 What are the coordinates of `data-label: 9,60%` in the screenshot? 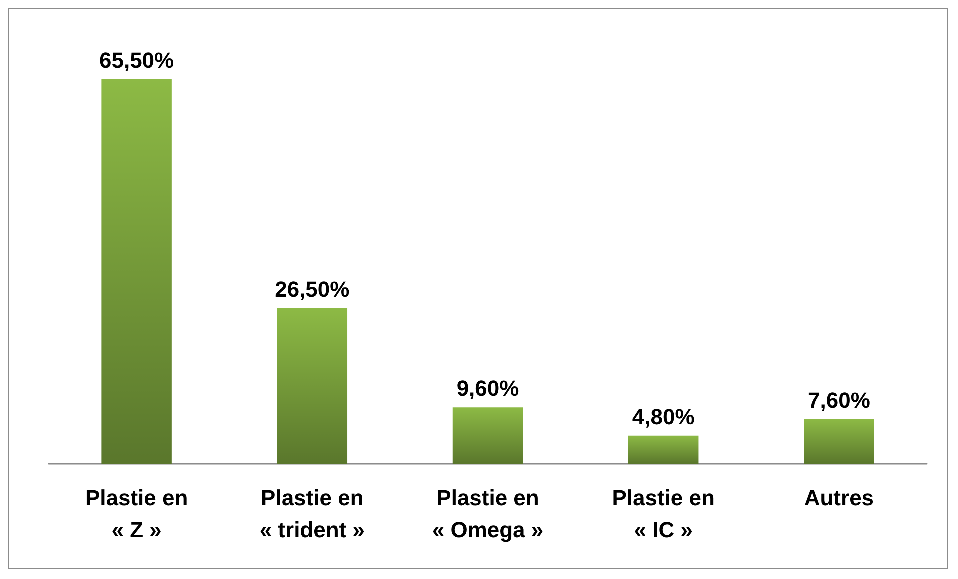 It's located at (488, 389).